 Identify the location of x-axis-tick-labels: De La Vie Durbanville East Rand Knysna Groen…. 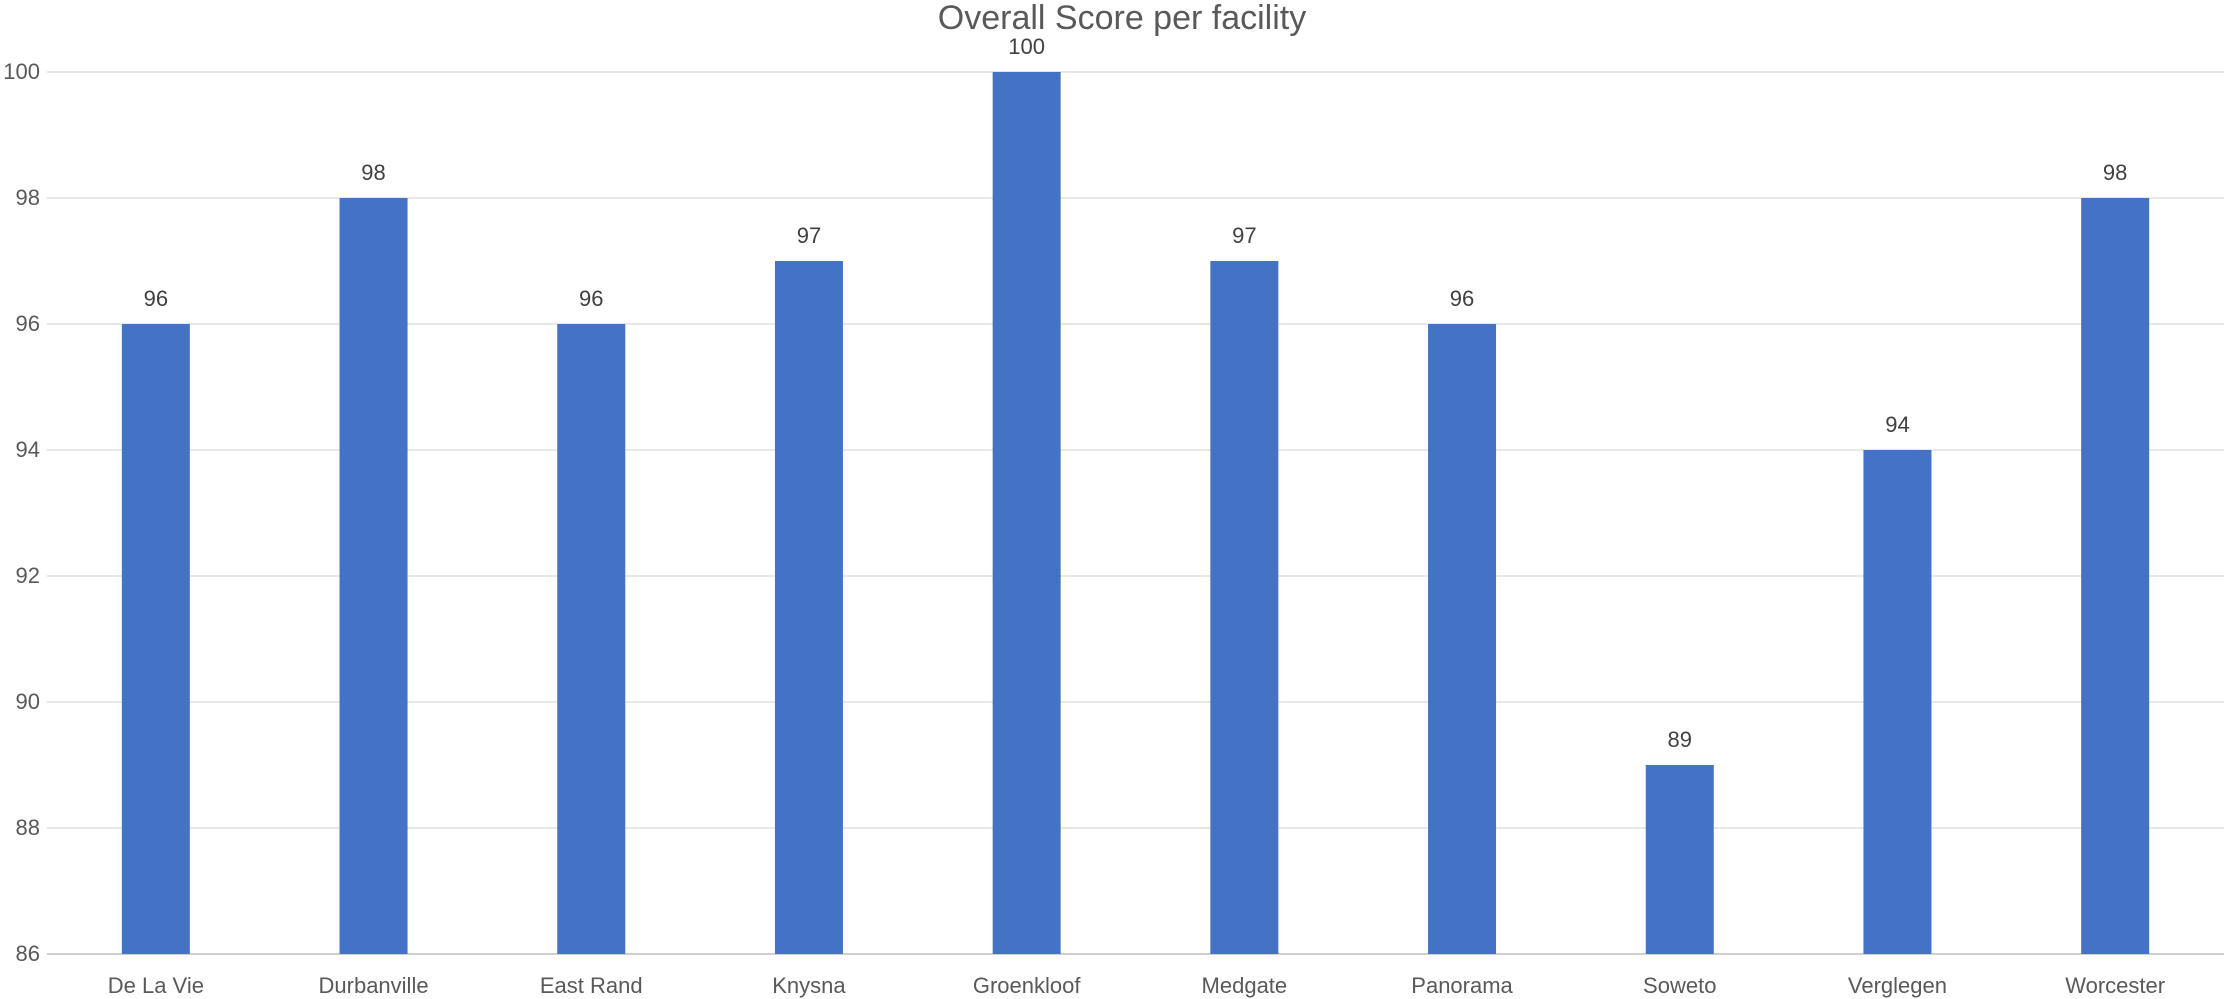
(1136, 985).